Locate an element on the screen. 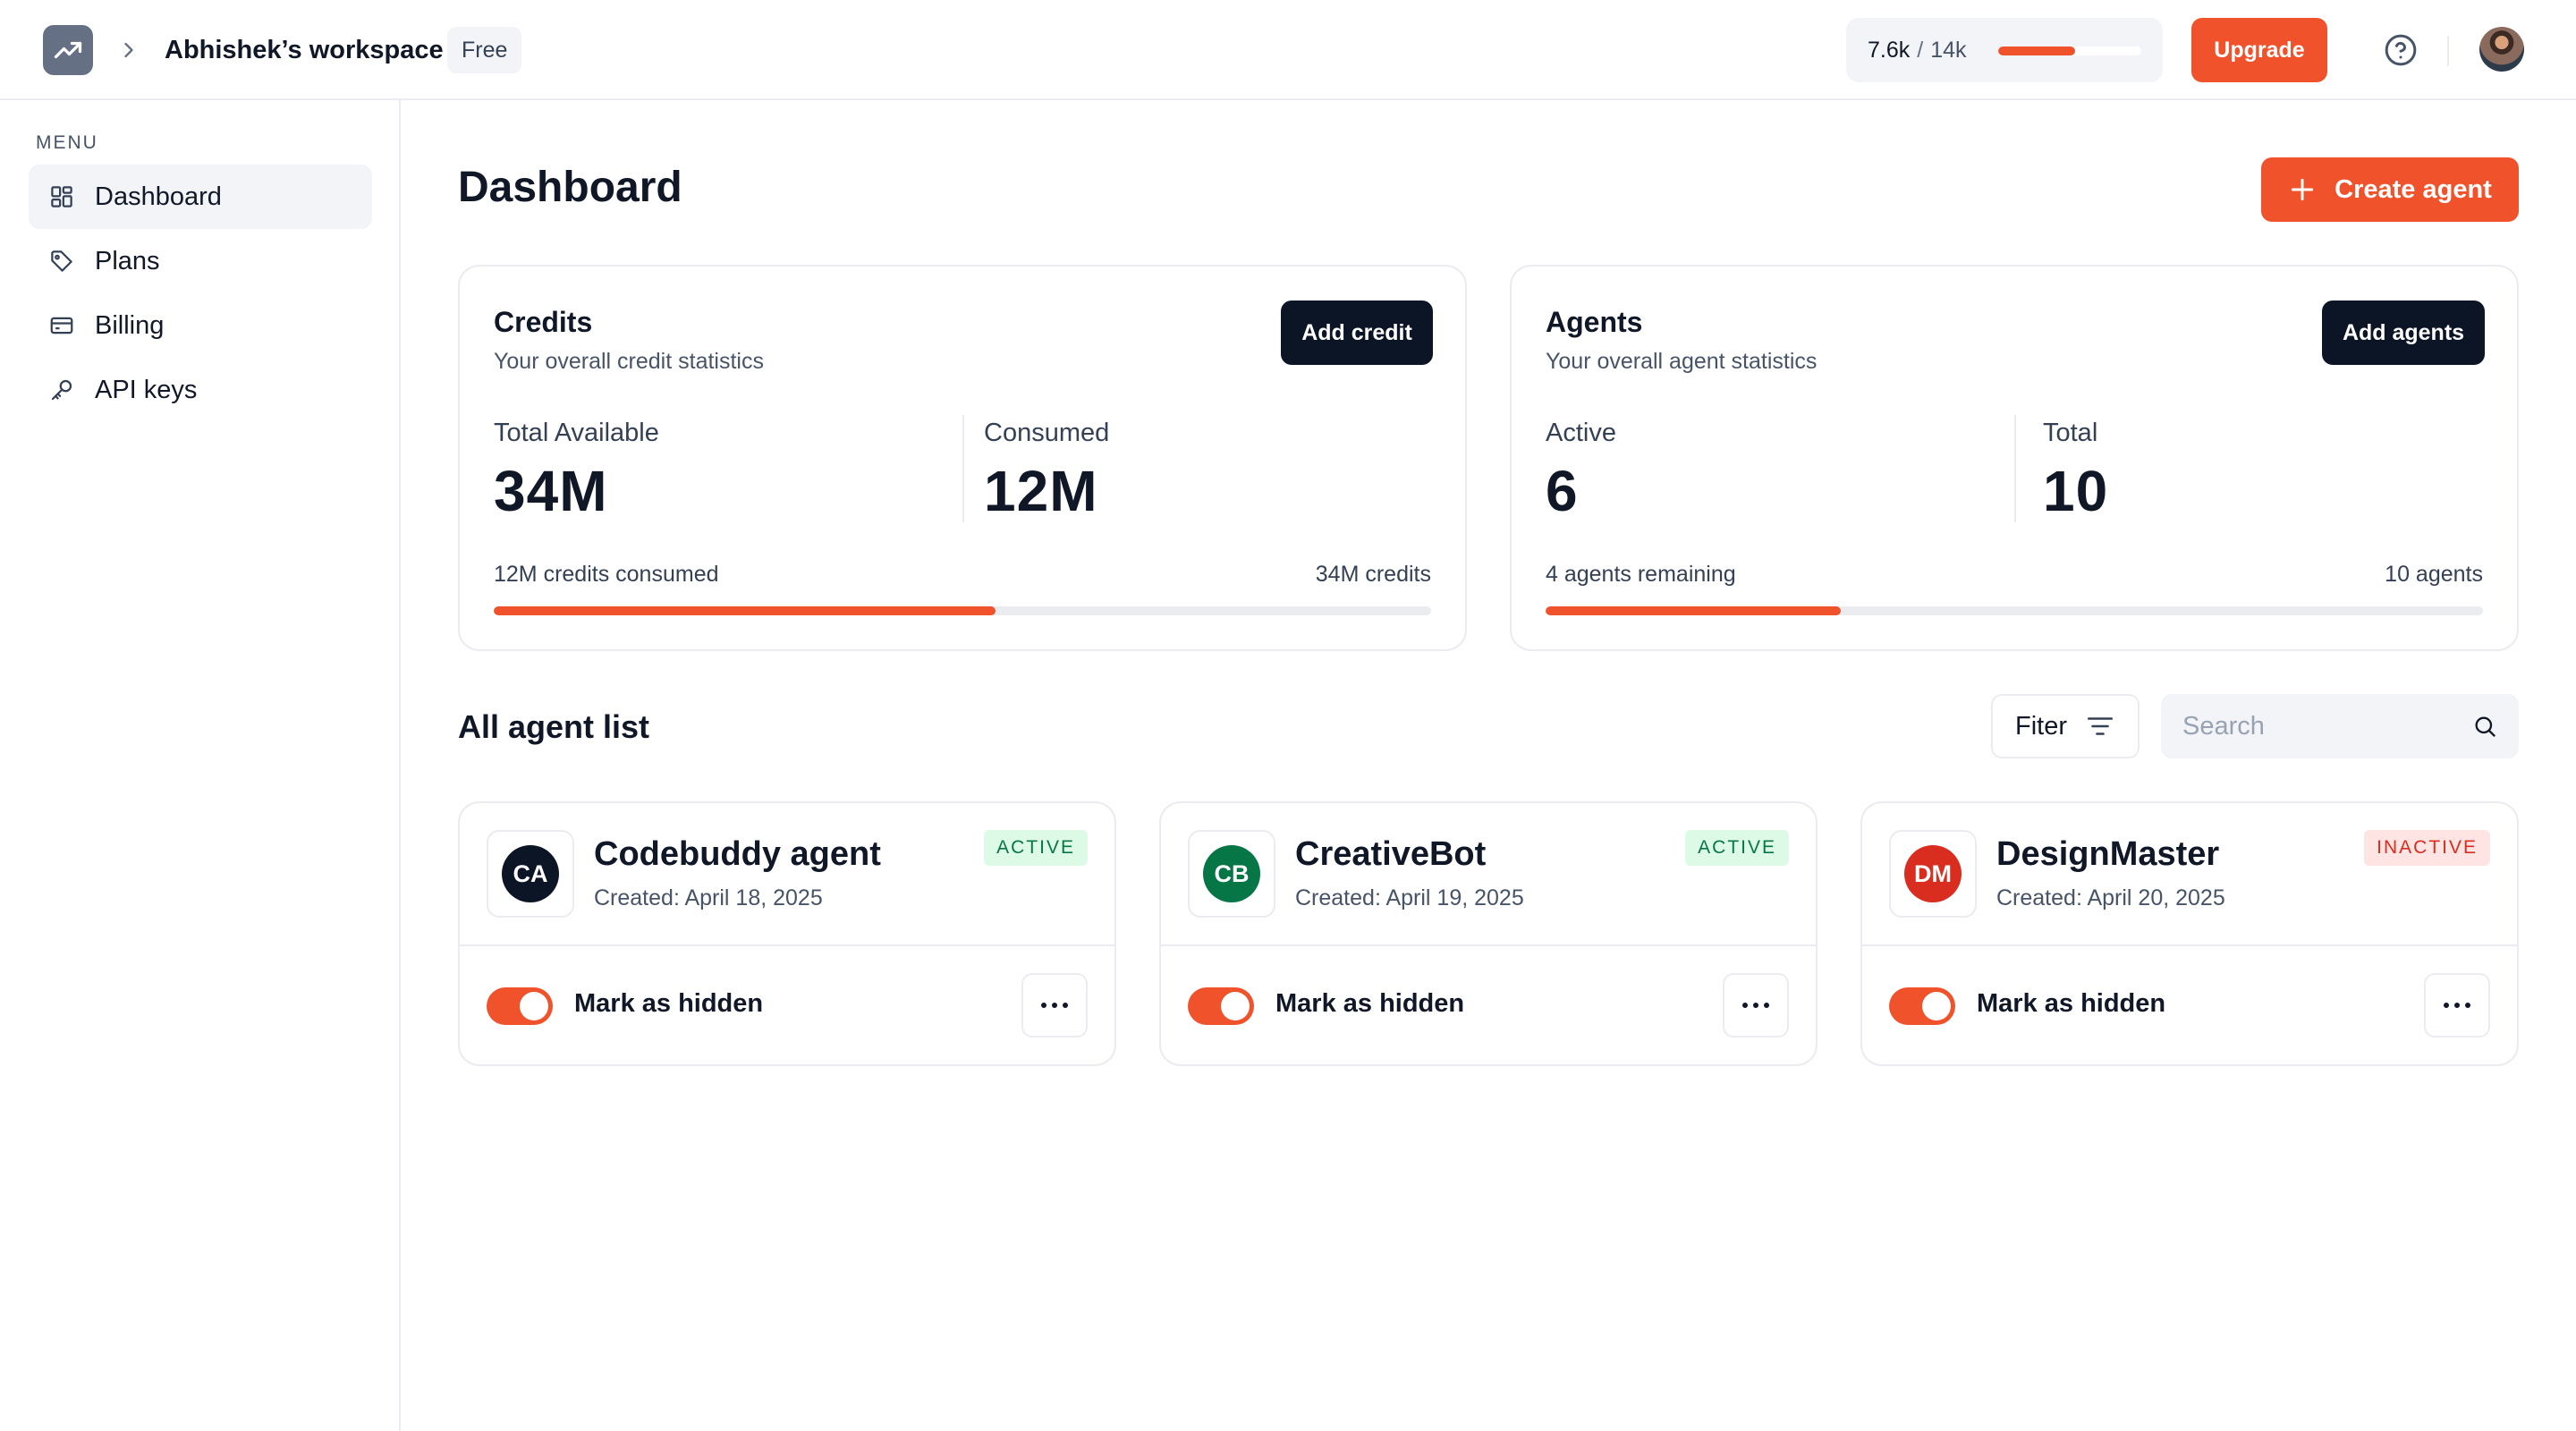 This screenshot has height=1431, width=2576. filter-lines-icon is located at coordinates (2100, 726).